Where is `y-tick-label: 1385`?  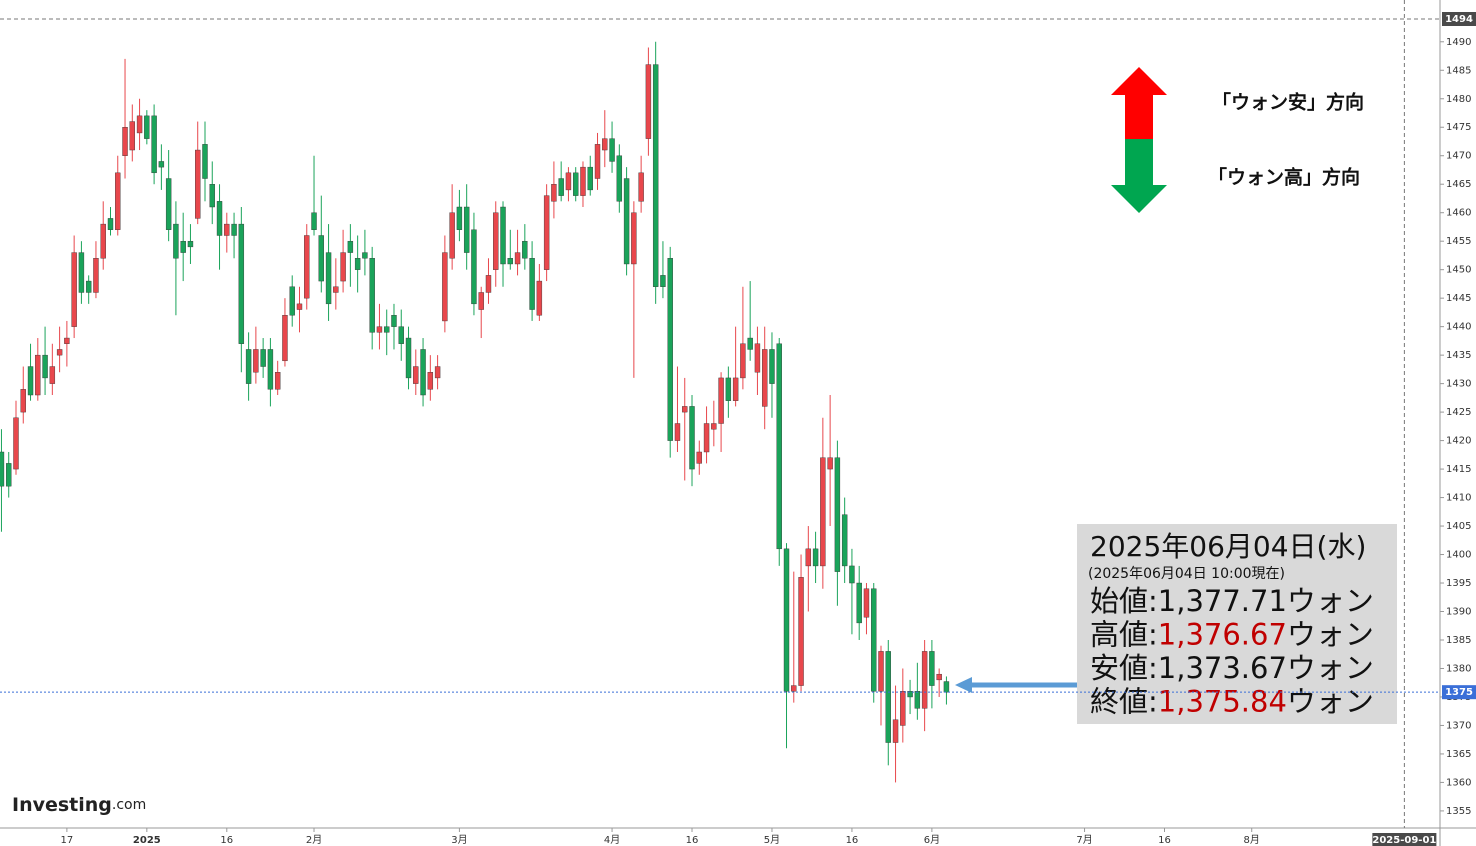 y-tick-label: 1385 is located at coordinates (1458, 640).